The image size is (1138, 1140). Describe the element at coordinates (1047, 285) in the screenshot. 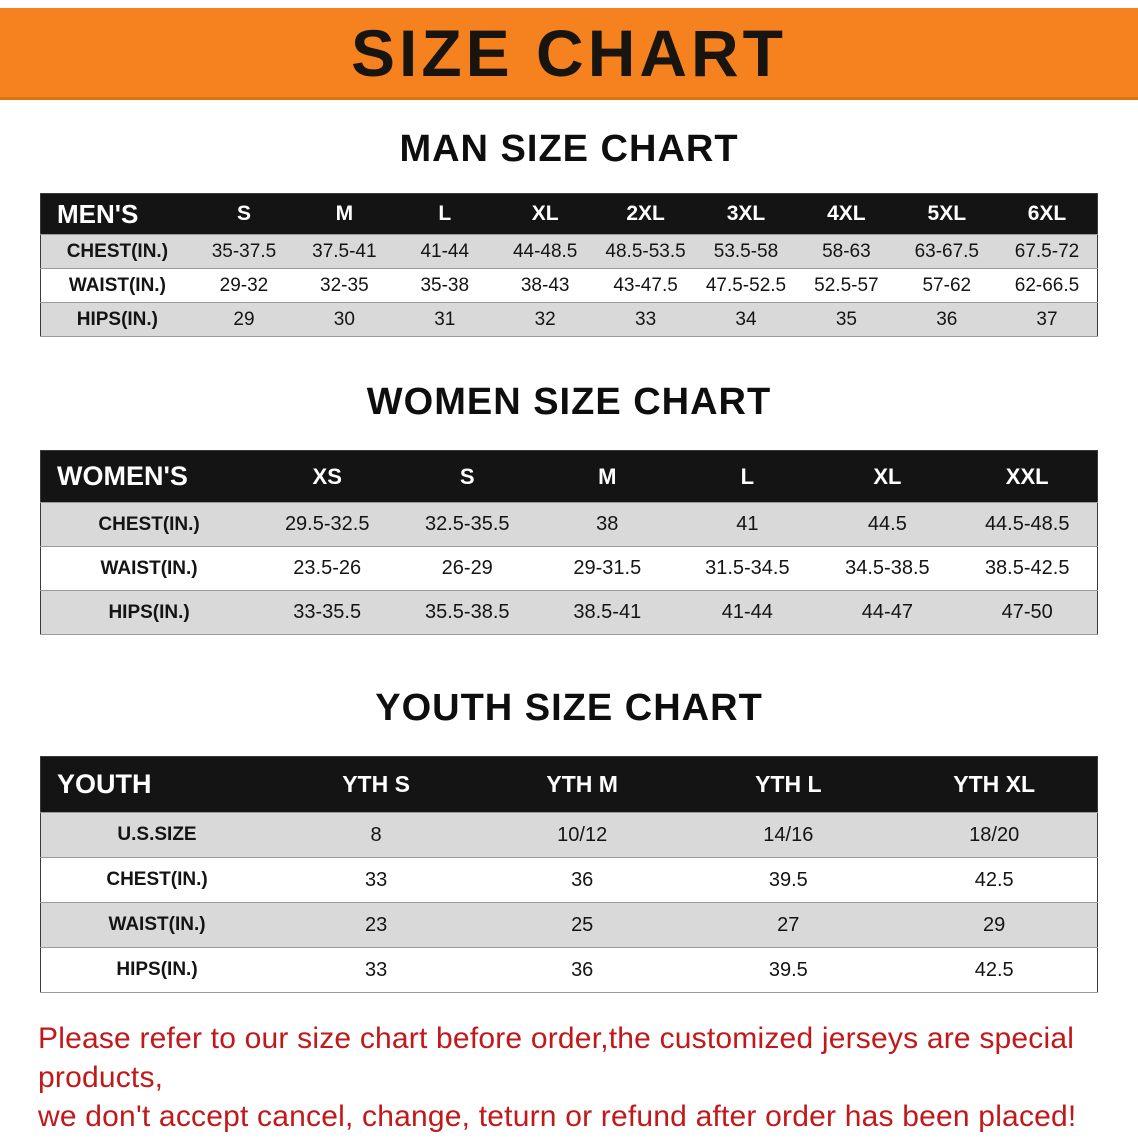

I see `value-cell: 62-66.5` at that location.